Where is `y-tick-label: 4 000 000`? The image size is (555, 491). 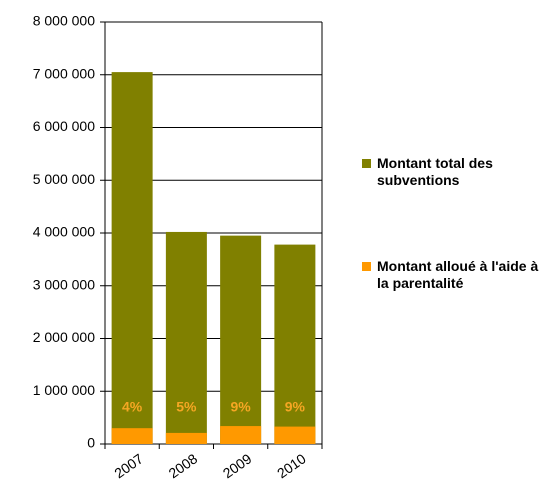 y-tick-label: 4 000 000 is located at coordinates (64, 232).